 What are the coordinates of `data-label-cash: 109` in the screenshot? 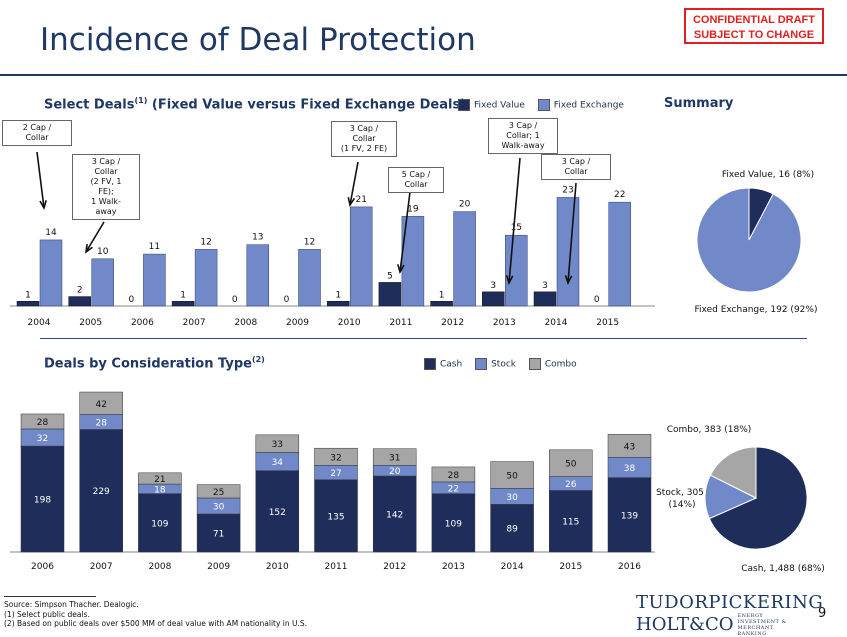 It's located at (453, 524).